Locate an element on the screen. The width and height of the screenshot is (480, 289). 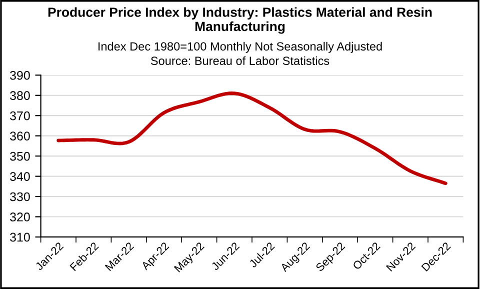
y-tick-label: 360 is located at coordinates (20, 136).